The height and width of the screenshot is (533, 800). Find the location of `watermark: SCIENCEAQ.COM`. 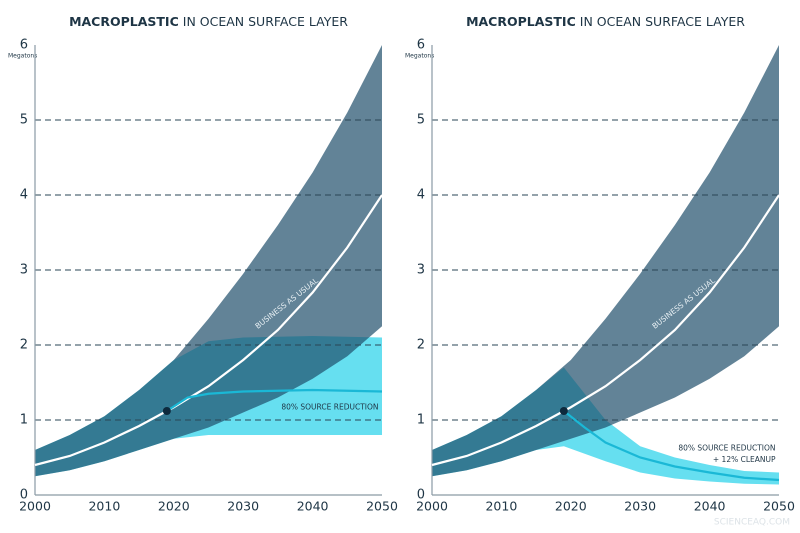

watermark: SCIENCEAQ.COM is located at coordinates (752, 523).